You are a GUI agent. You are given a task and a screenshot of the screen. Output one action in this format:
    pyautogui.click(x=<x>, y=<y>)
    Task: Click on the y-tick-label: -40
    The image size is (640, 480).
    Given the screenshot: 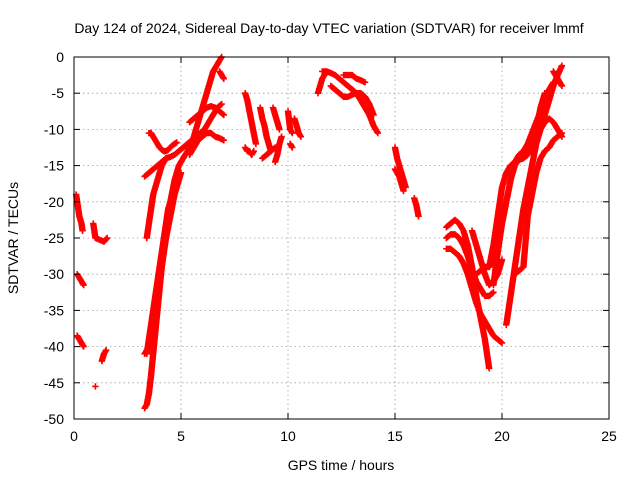 What is the action you would take?
    pyautogui.click(x=54, y=347)
    